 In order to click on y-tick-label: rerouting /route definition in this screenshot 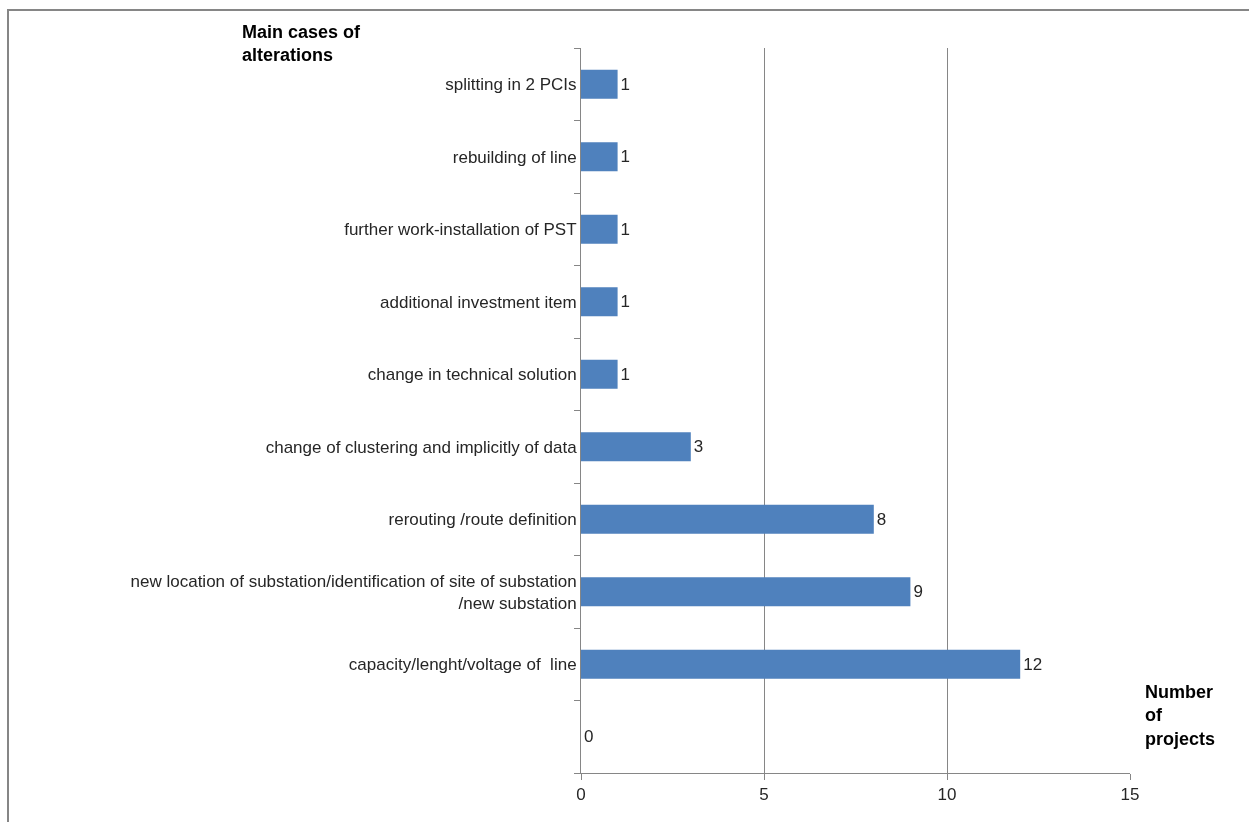, I will do `click(482, 520)`.